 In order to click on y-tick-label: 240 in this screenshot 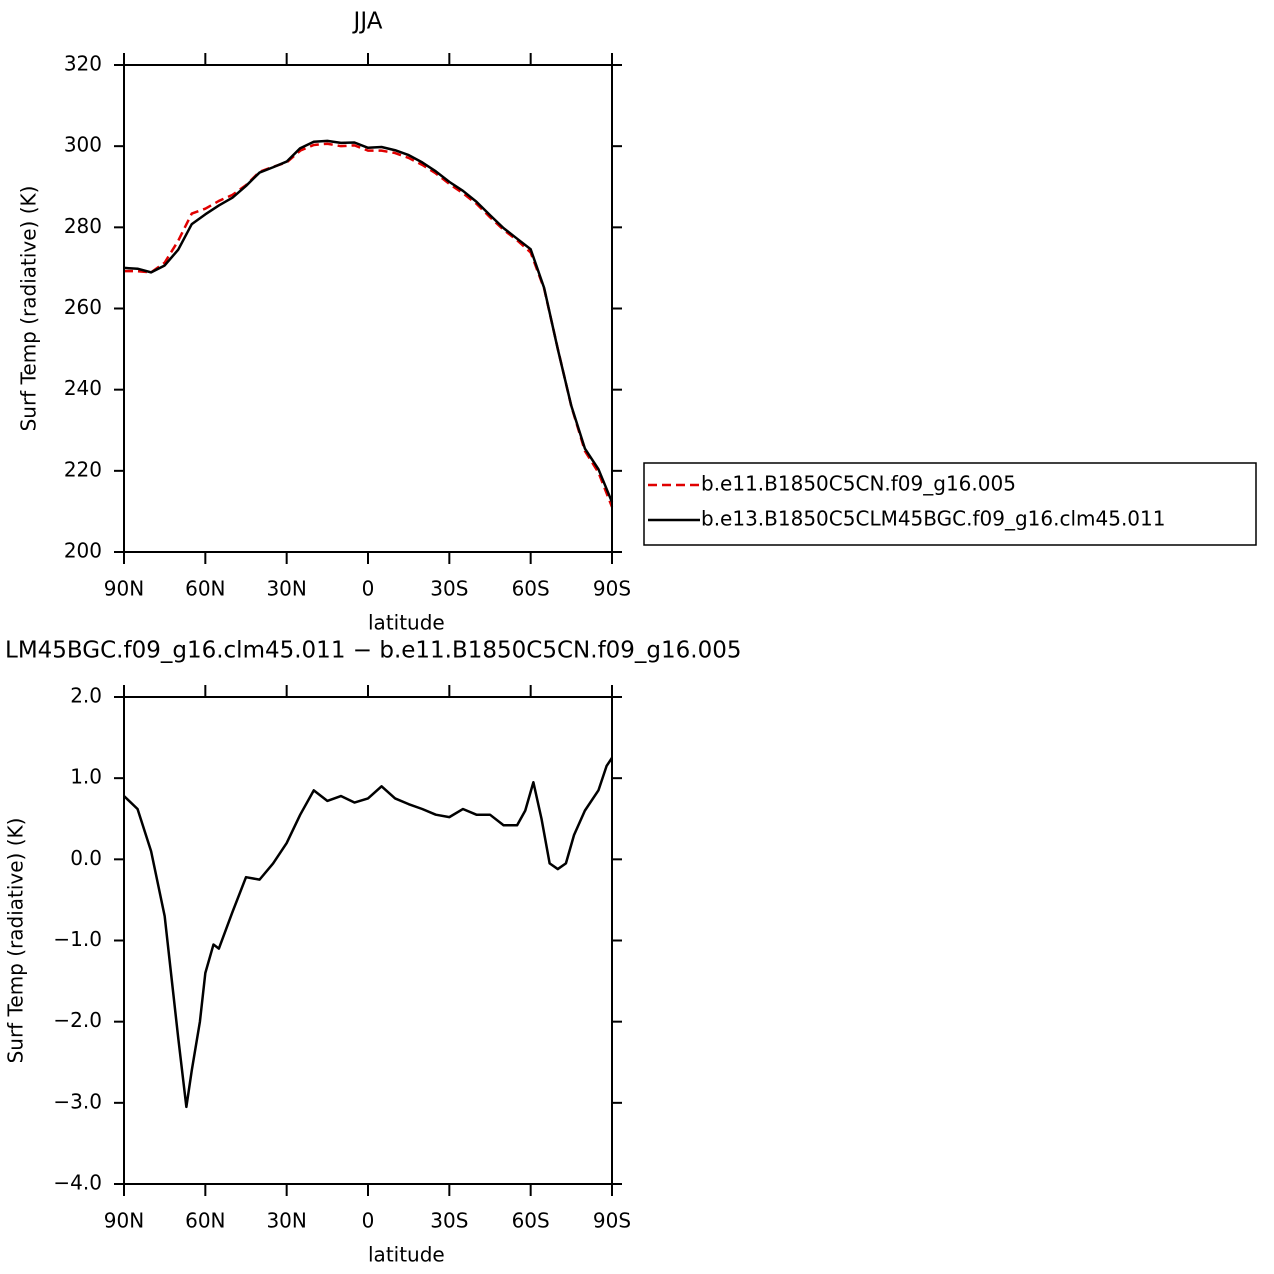, I will do `click(83, 388)`.